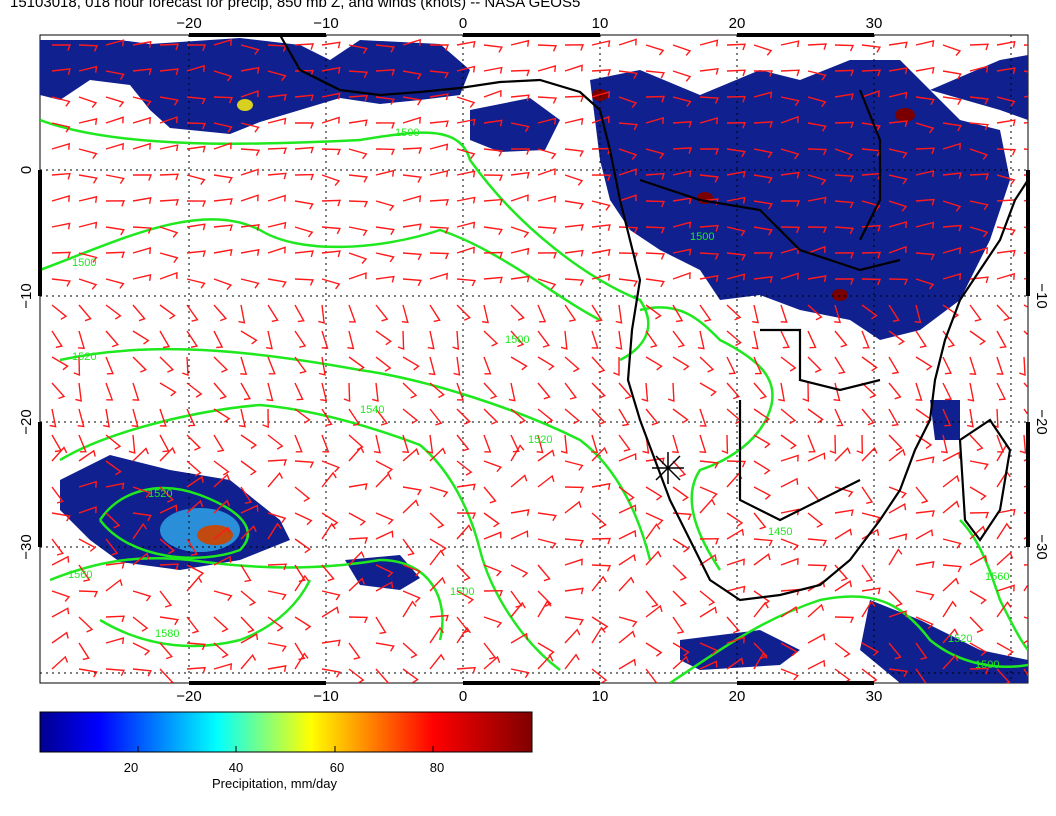 The height and width of the screenshot is (816, 1056). Describe the element at coordinates (600, 23) in the screenshot. I see `lon-label: 10` at that location.